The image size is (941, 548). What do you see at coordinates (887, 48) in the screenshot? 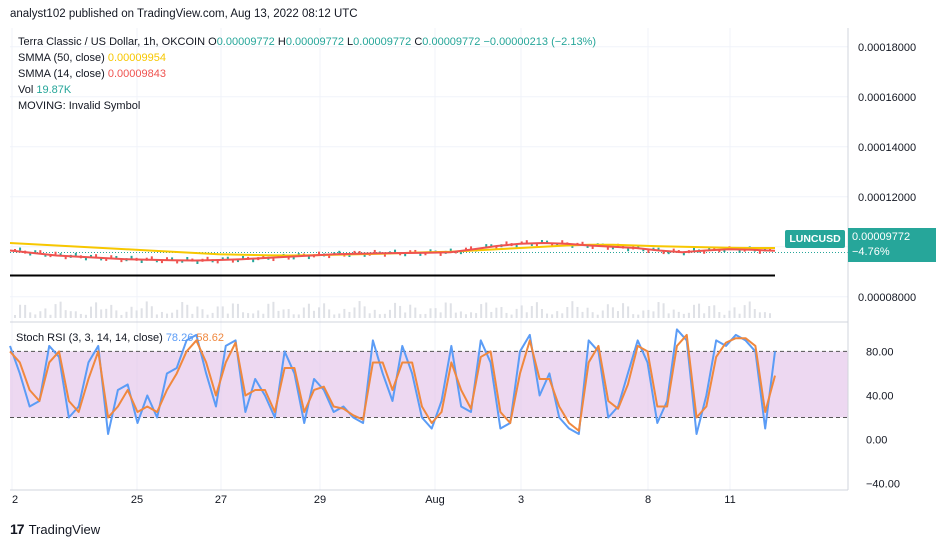
I see `price-tick-label: 0.00018000` at bounding box center [887, 48].